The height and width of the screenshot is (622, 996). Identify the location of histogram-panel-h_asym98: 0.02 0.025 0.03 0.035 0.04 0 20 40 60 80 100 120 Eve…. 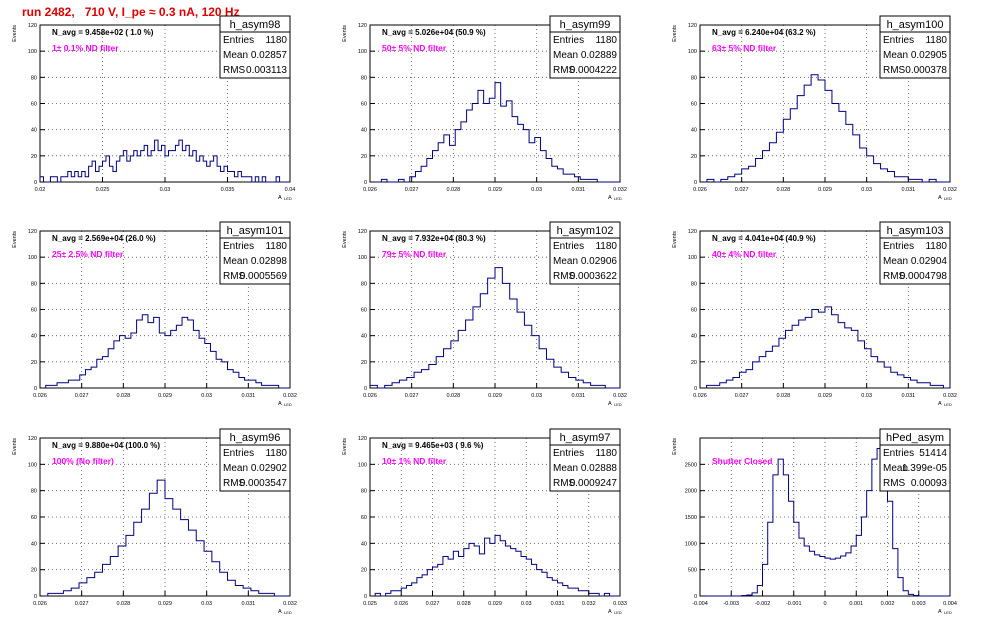
(153, 108).